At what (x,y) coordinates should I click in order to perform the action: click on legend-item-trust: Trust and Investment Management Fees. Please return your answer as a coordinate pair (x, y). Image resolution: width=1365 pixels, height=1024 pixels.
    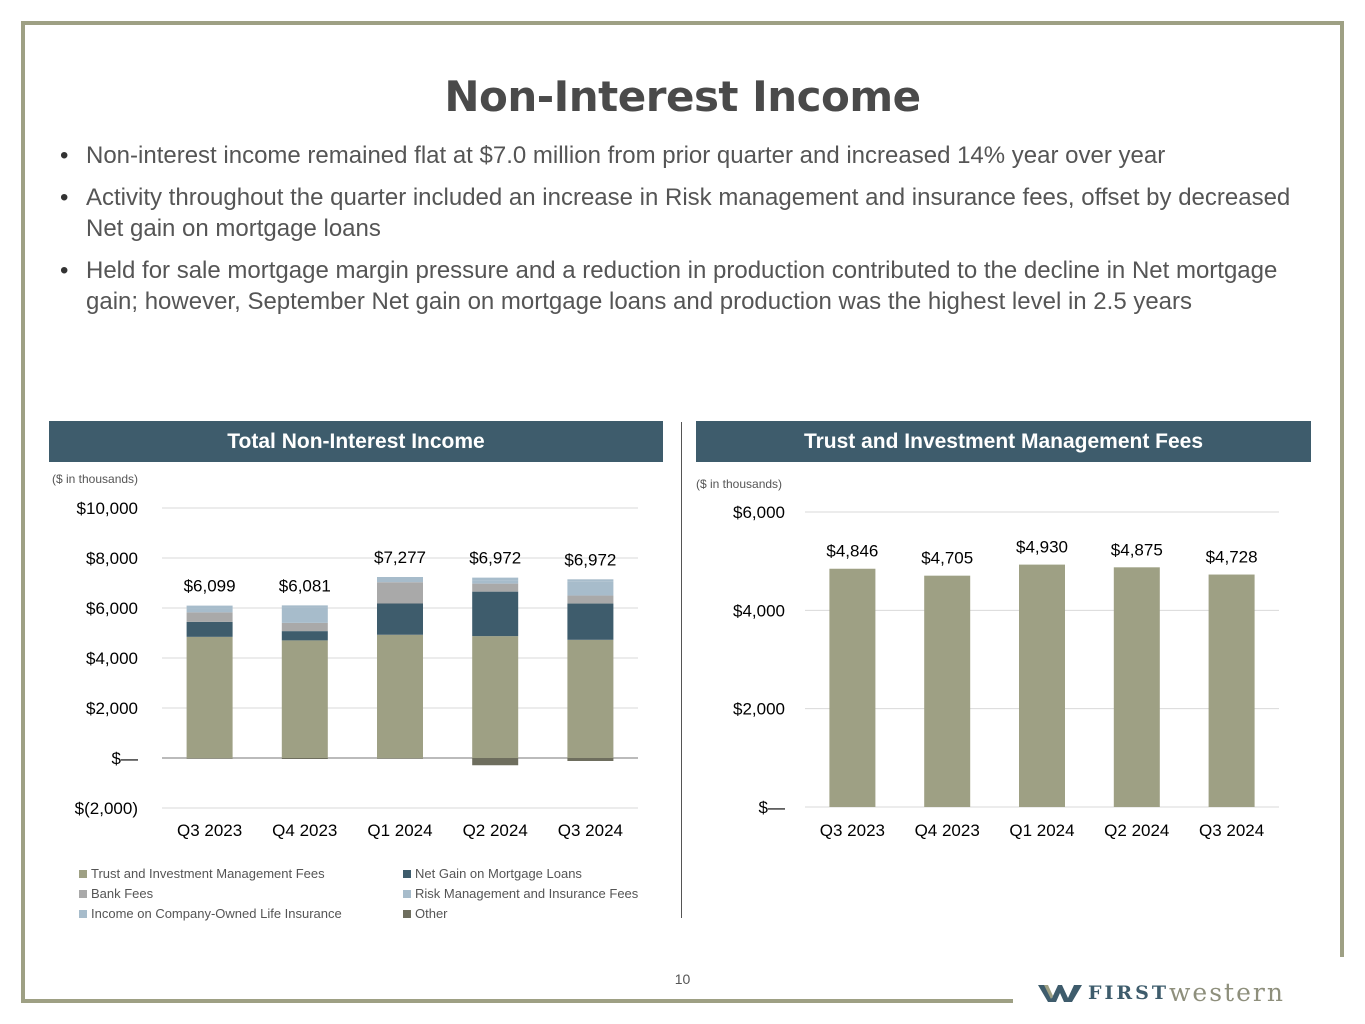
    Looking at the image, I should click on (202, 873).